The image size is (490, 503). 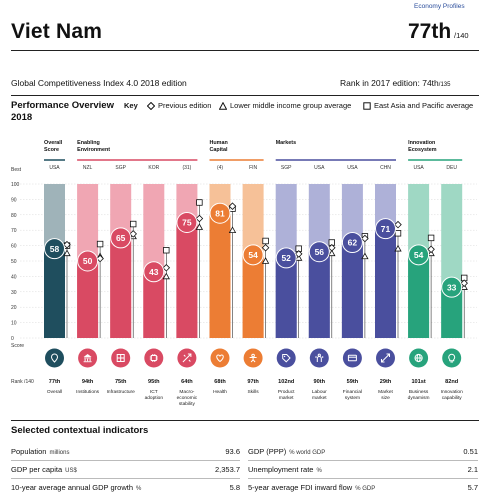 I want to click on best-performer-label: DEU, so click(x=451, y=168).